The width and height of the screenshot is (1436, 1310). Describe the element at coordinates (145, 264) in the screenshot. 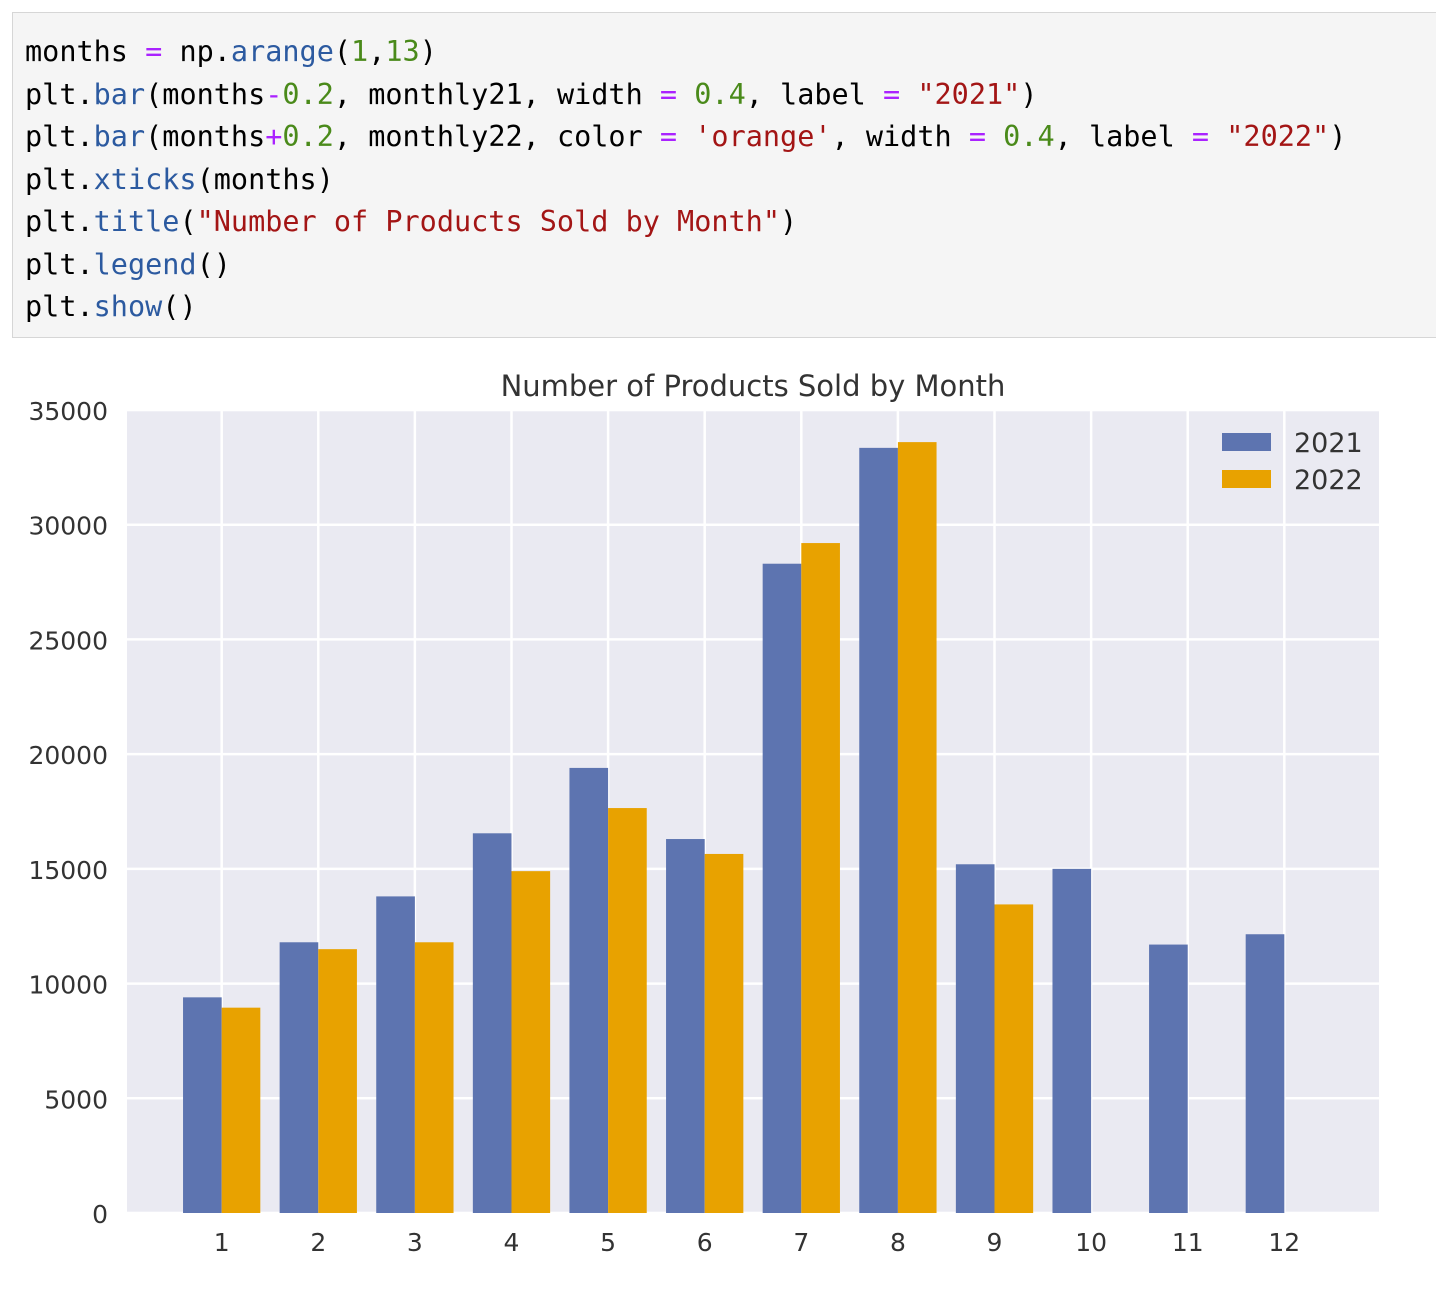

I see `code-token: legend` at that location.